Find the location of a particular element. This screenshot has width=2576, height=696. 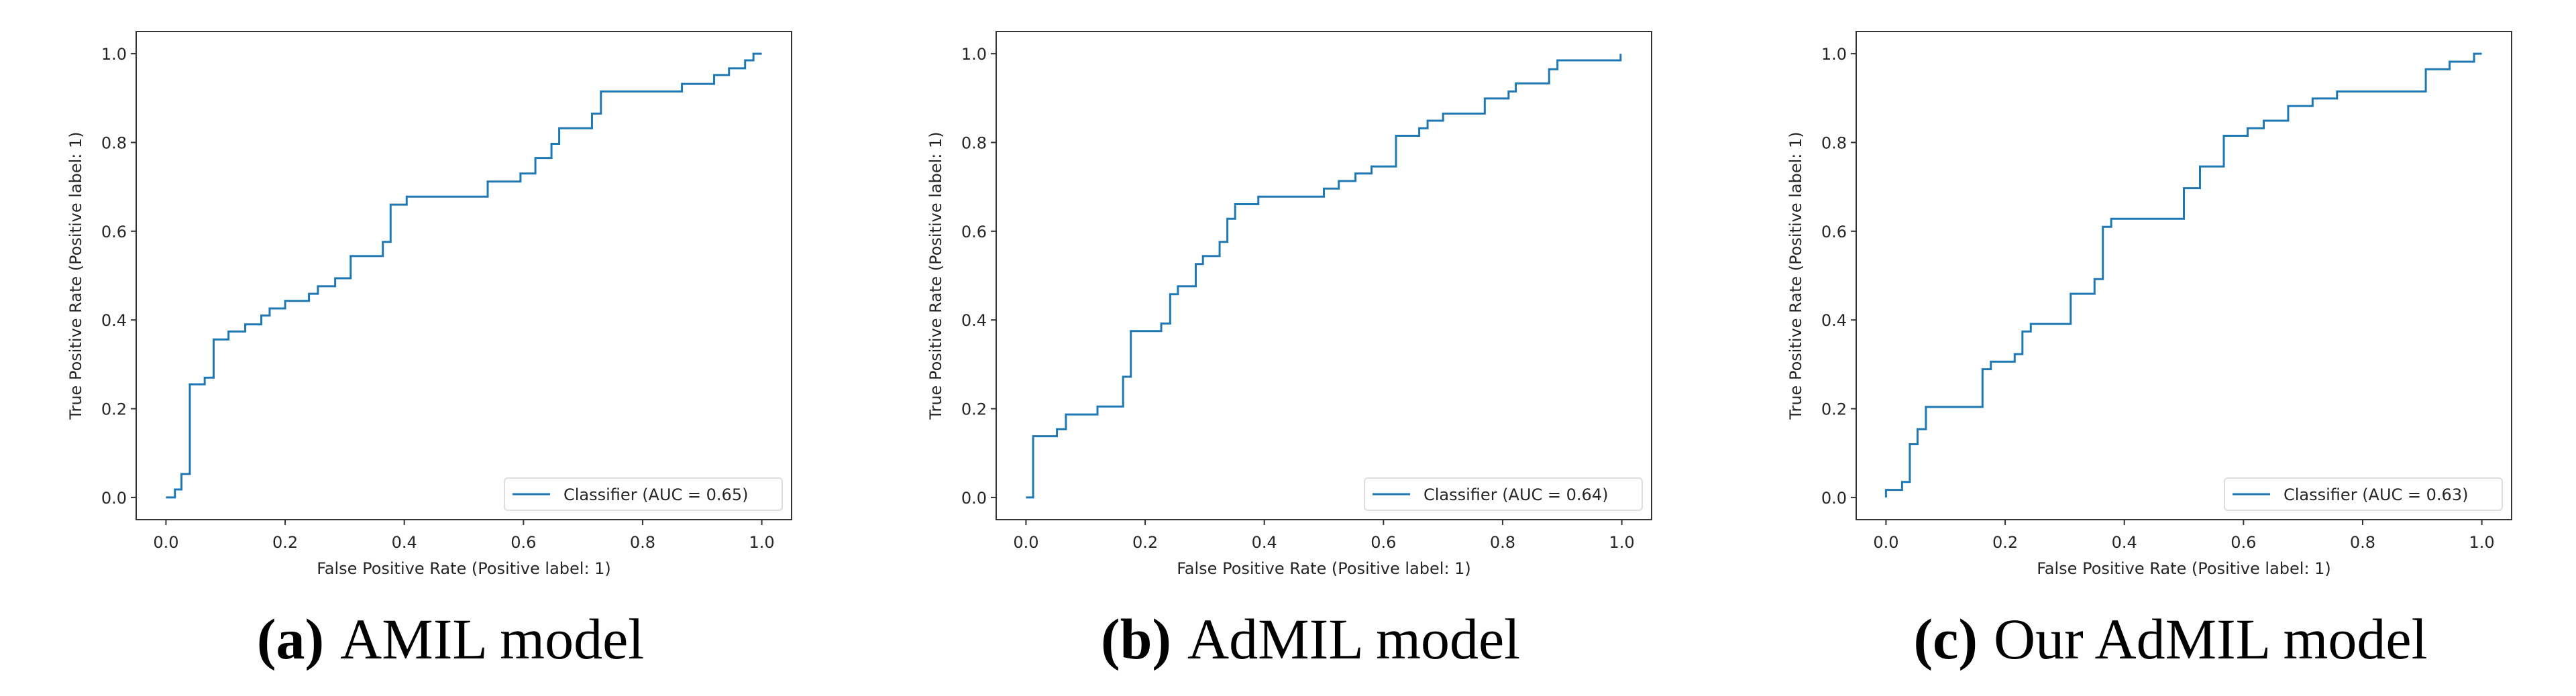

subfigure-caption: (c) Our AdMIL model is located at coordinates (2171, 639).